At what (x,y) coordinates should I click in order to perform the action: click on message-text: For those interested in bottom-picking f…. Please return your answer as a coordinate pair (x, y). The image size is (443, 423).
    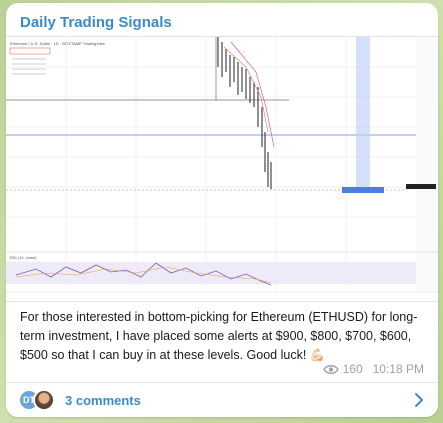
    Looking at the image, I should click on (219, 336).